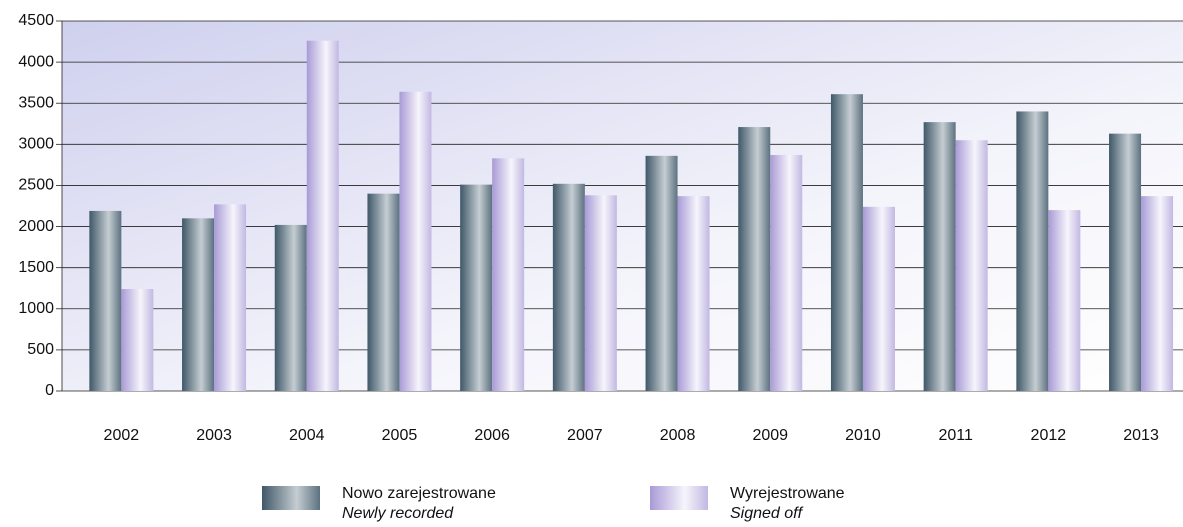 Image resolution: width=1183 pixels, height=527 pixels. What do you see at coordinates (863, 435) in the screenshot?
I see `x-tick-label: 2010` at bounding box center [863, 435].